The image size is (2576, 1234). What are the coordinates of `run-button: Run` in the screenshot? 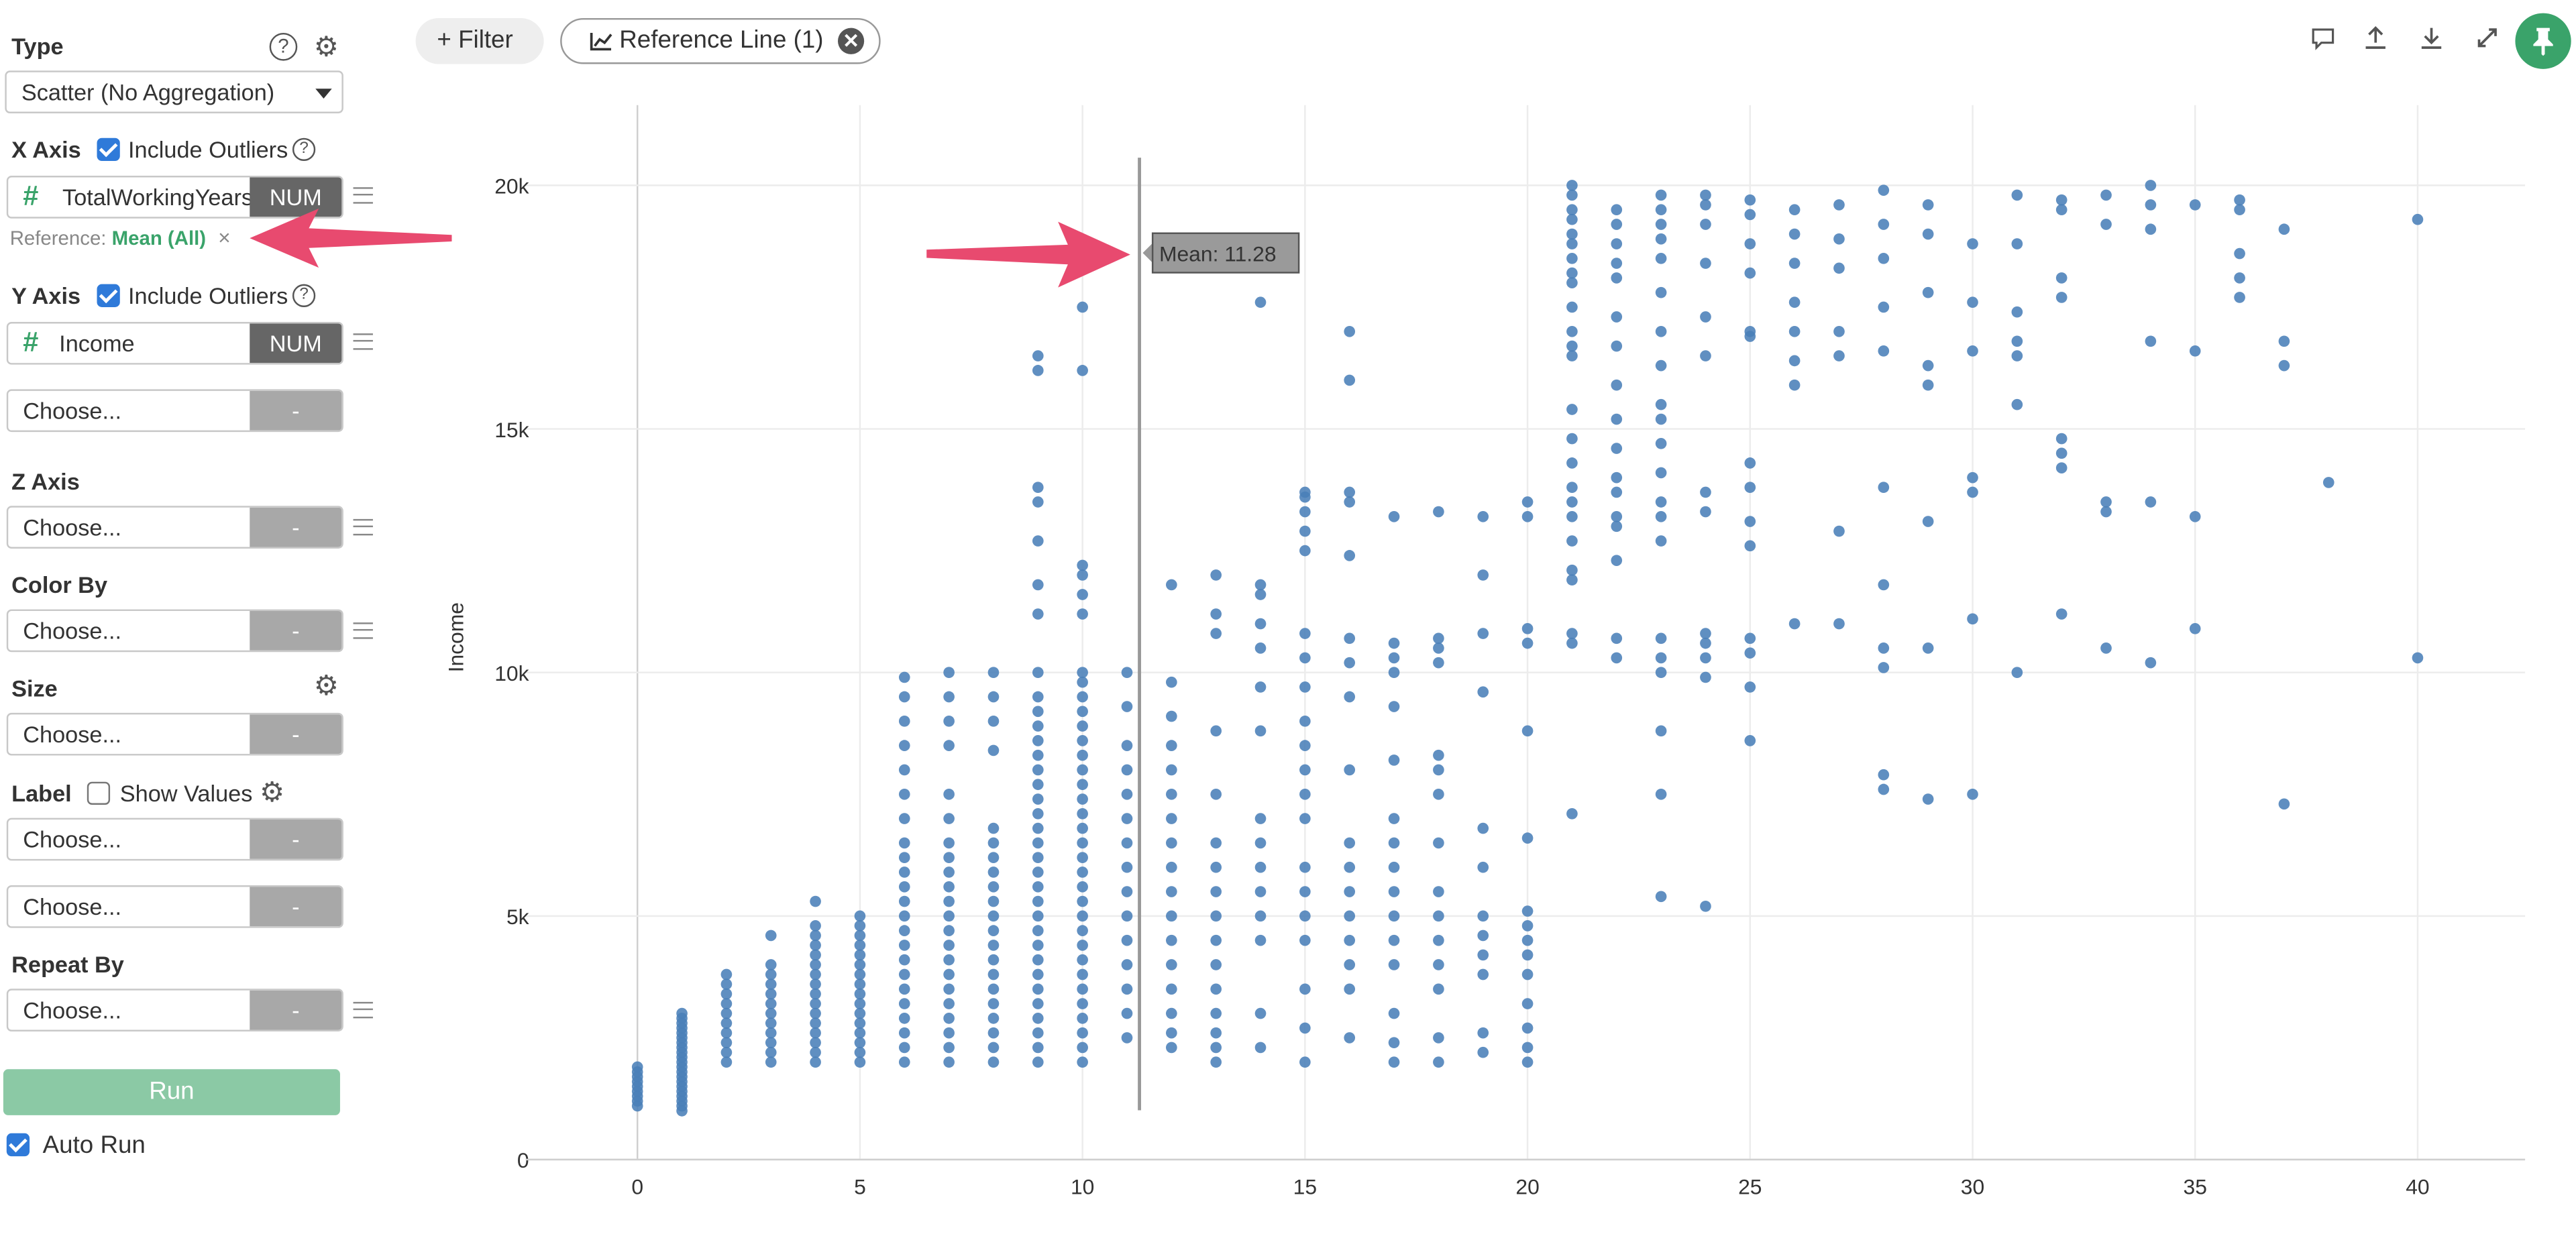 It's located at (171, 1092).